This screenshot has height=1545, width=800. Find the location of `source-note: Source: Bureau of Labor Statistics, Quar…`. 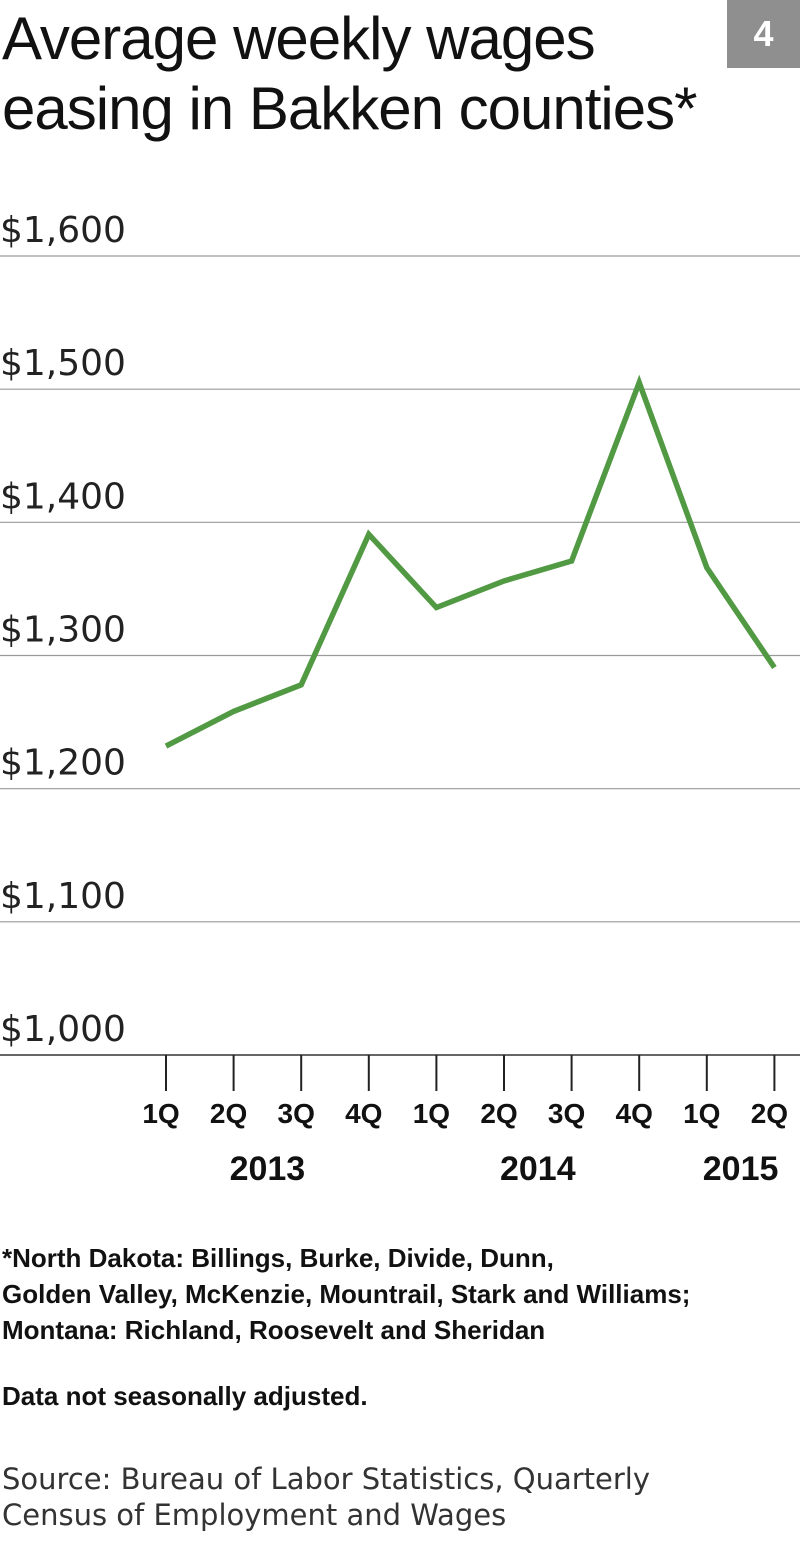

source-note: Source: Bureau of Labor Statistics, Quar… is located at coordinates (397, 1497).